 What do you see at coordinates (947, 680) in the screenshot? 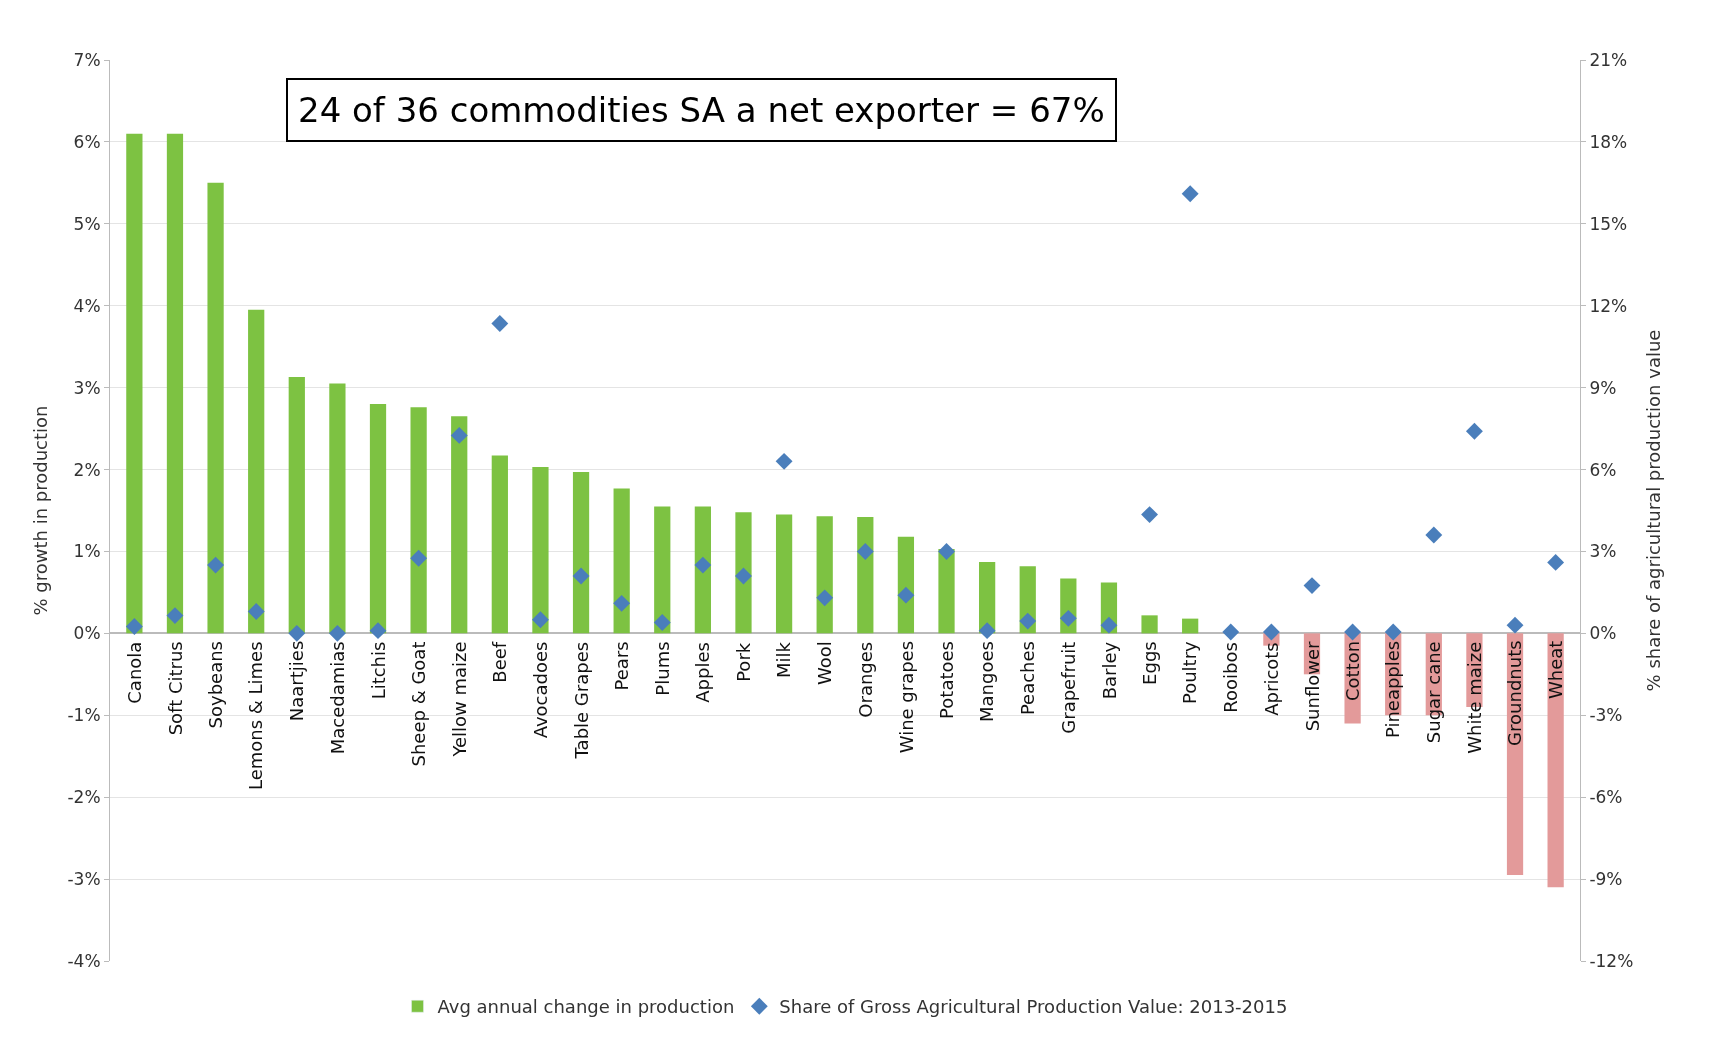
I see `x-tick-label: Potatoes` at bounding box center [947, 680].